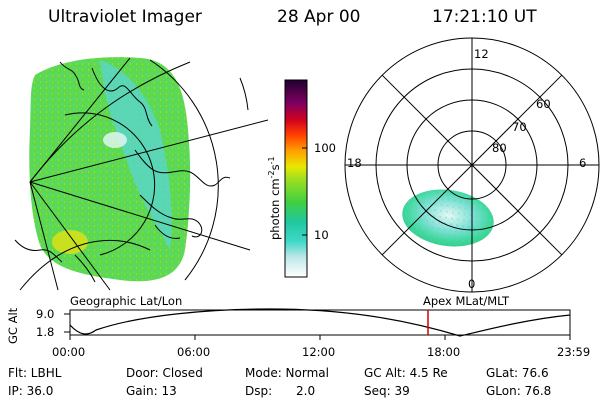  Describe the element at coordinates (13, 325) in the screenshot. I see `altitude-ylabel: GC Alt` at that location.